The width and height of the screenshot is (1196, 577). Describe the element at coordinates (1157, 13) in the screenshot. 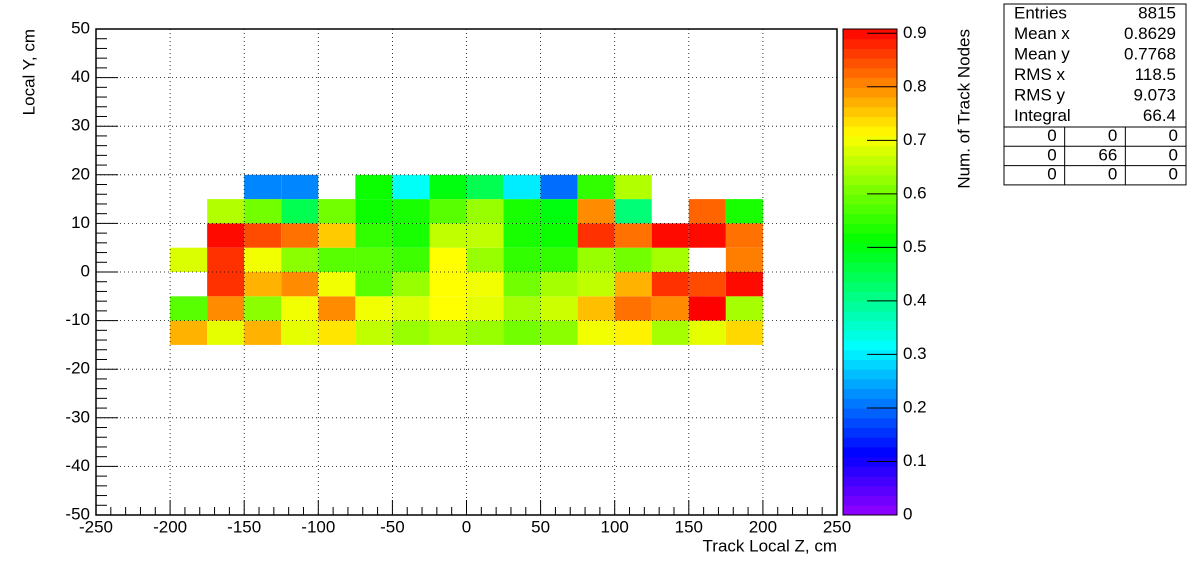

I see `stats-value: 8815` at that location.